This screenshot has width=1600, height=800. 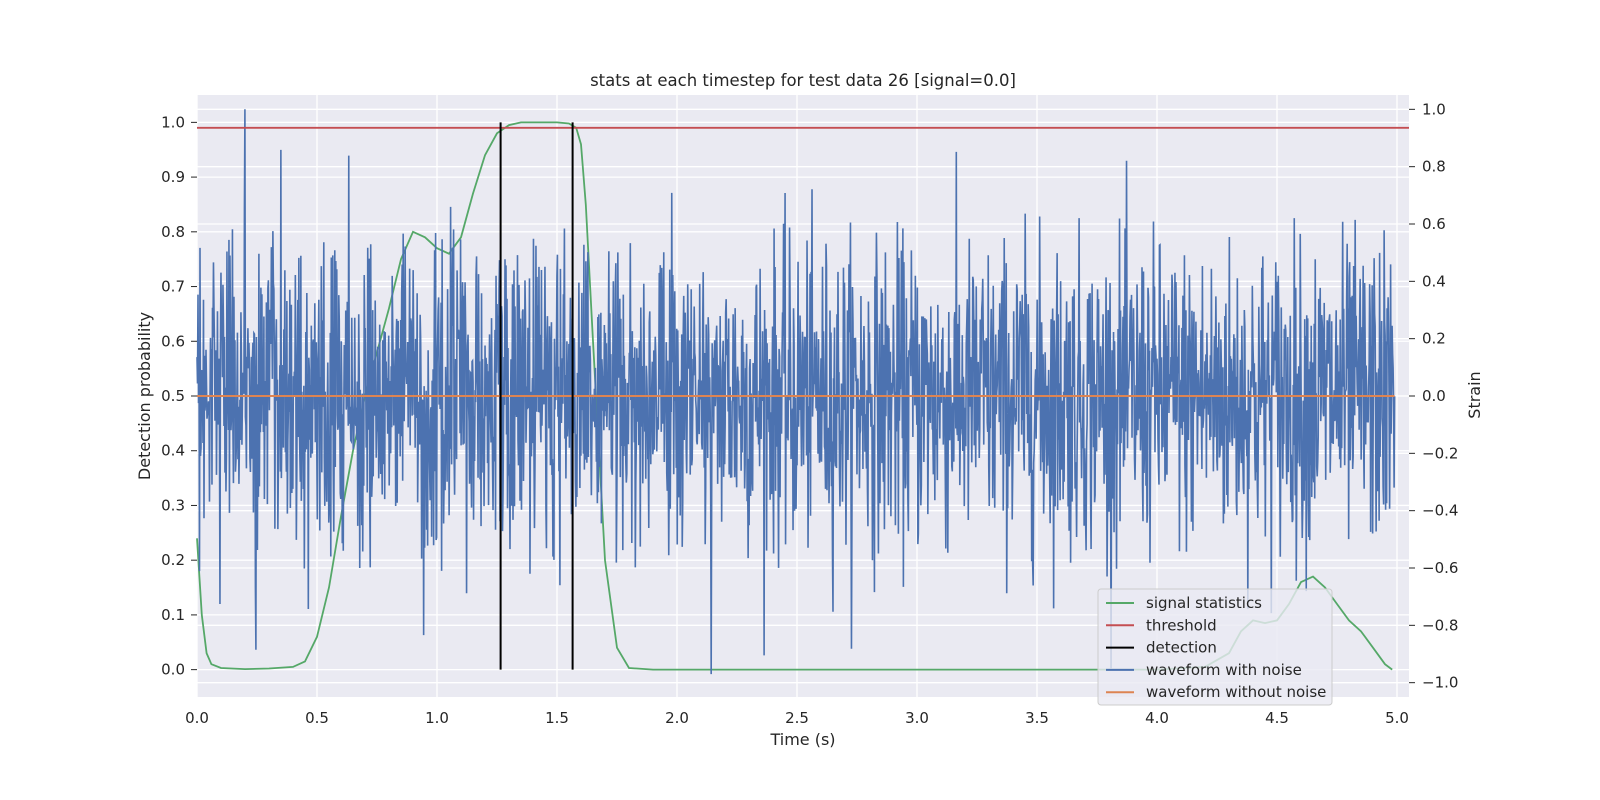 I want to click on y-left-tick-label: 0.1, so click(x=173, y=615).